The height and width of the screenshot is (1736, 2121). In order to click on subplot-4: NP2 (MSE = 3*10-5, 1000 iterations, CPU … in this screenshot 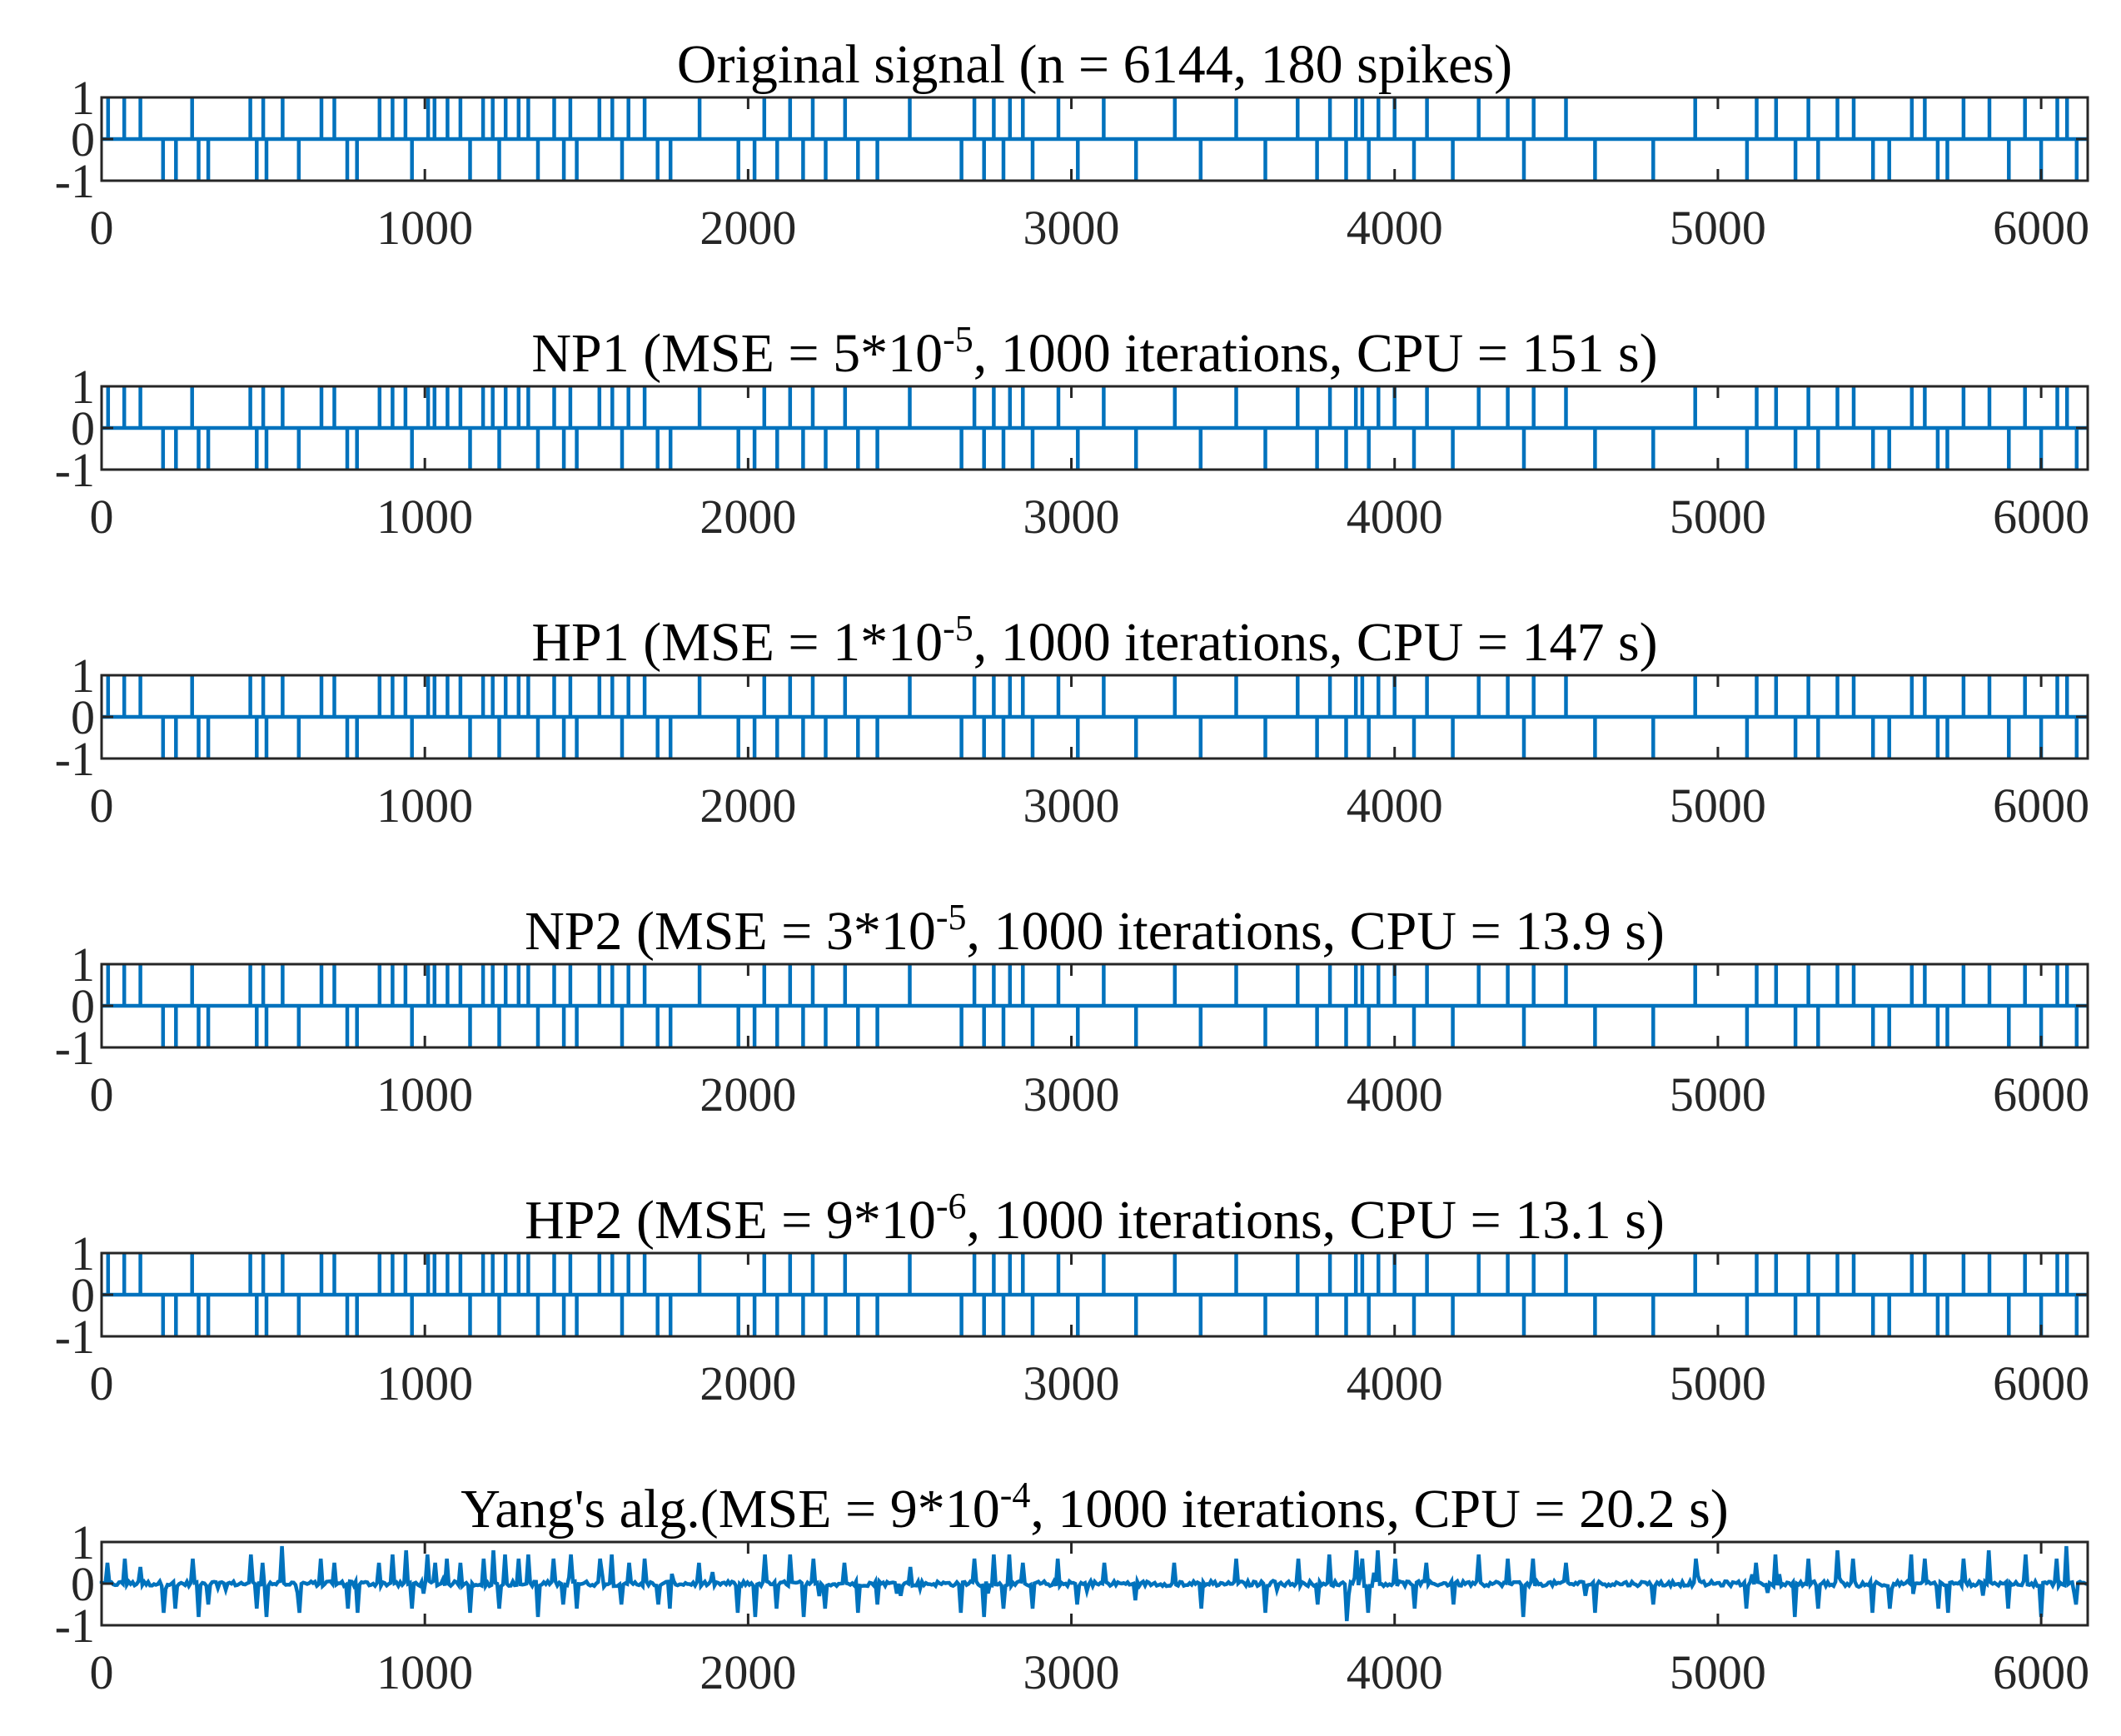, I will do `click(1072, 1009)`.